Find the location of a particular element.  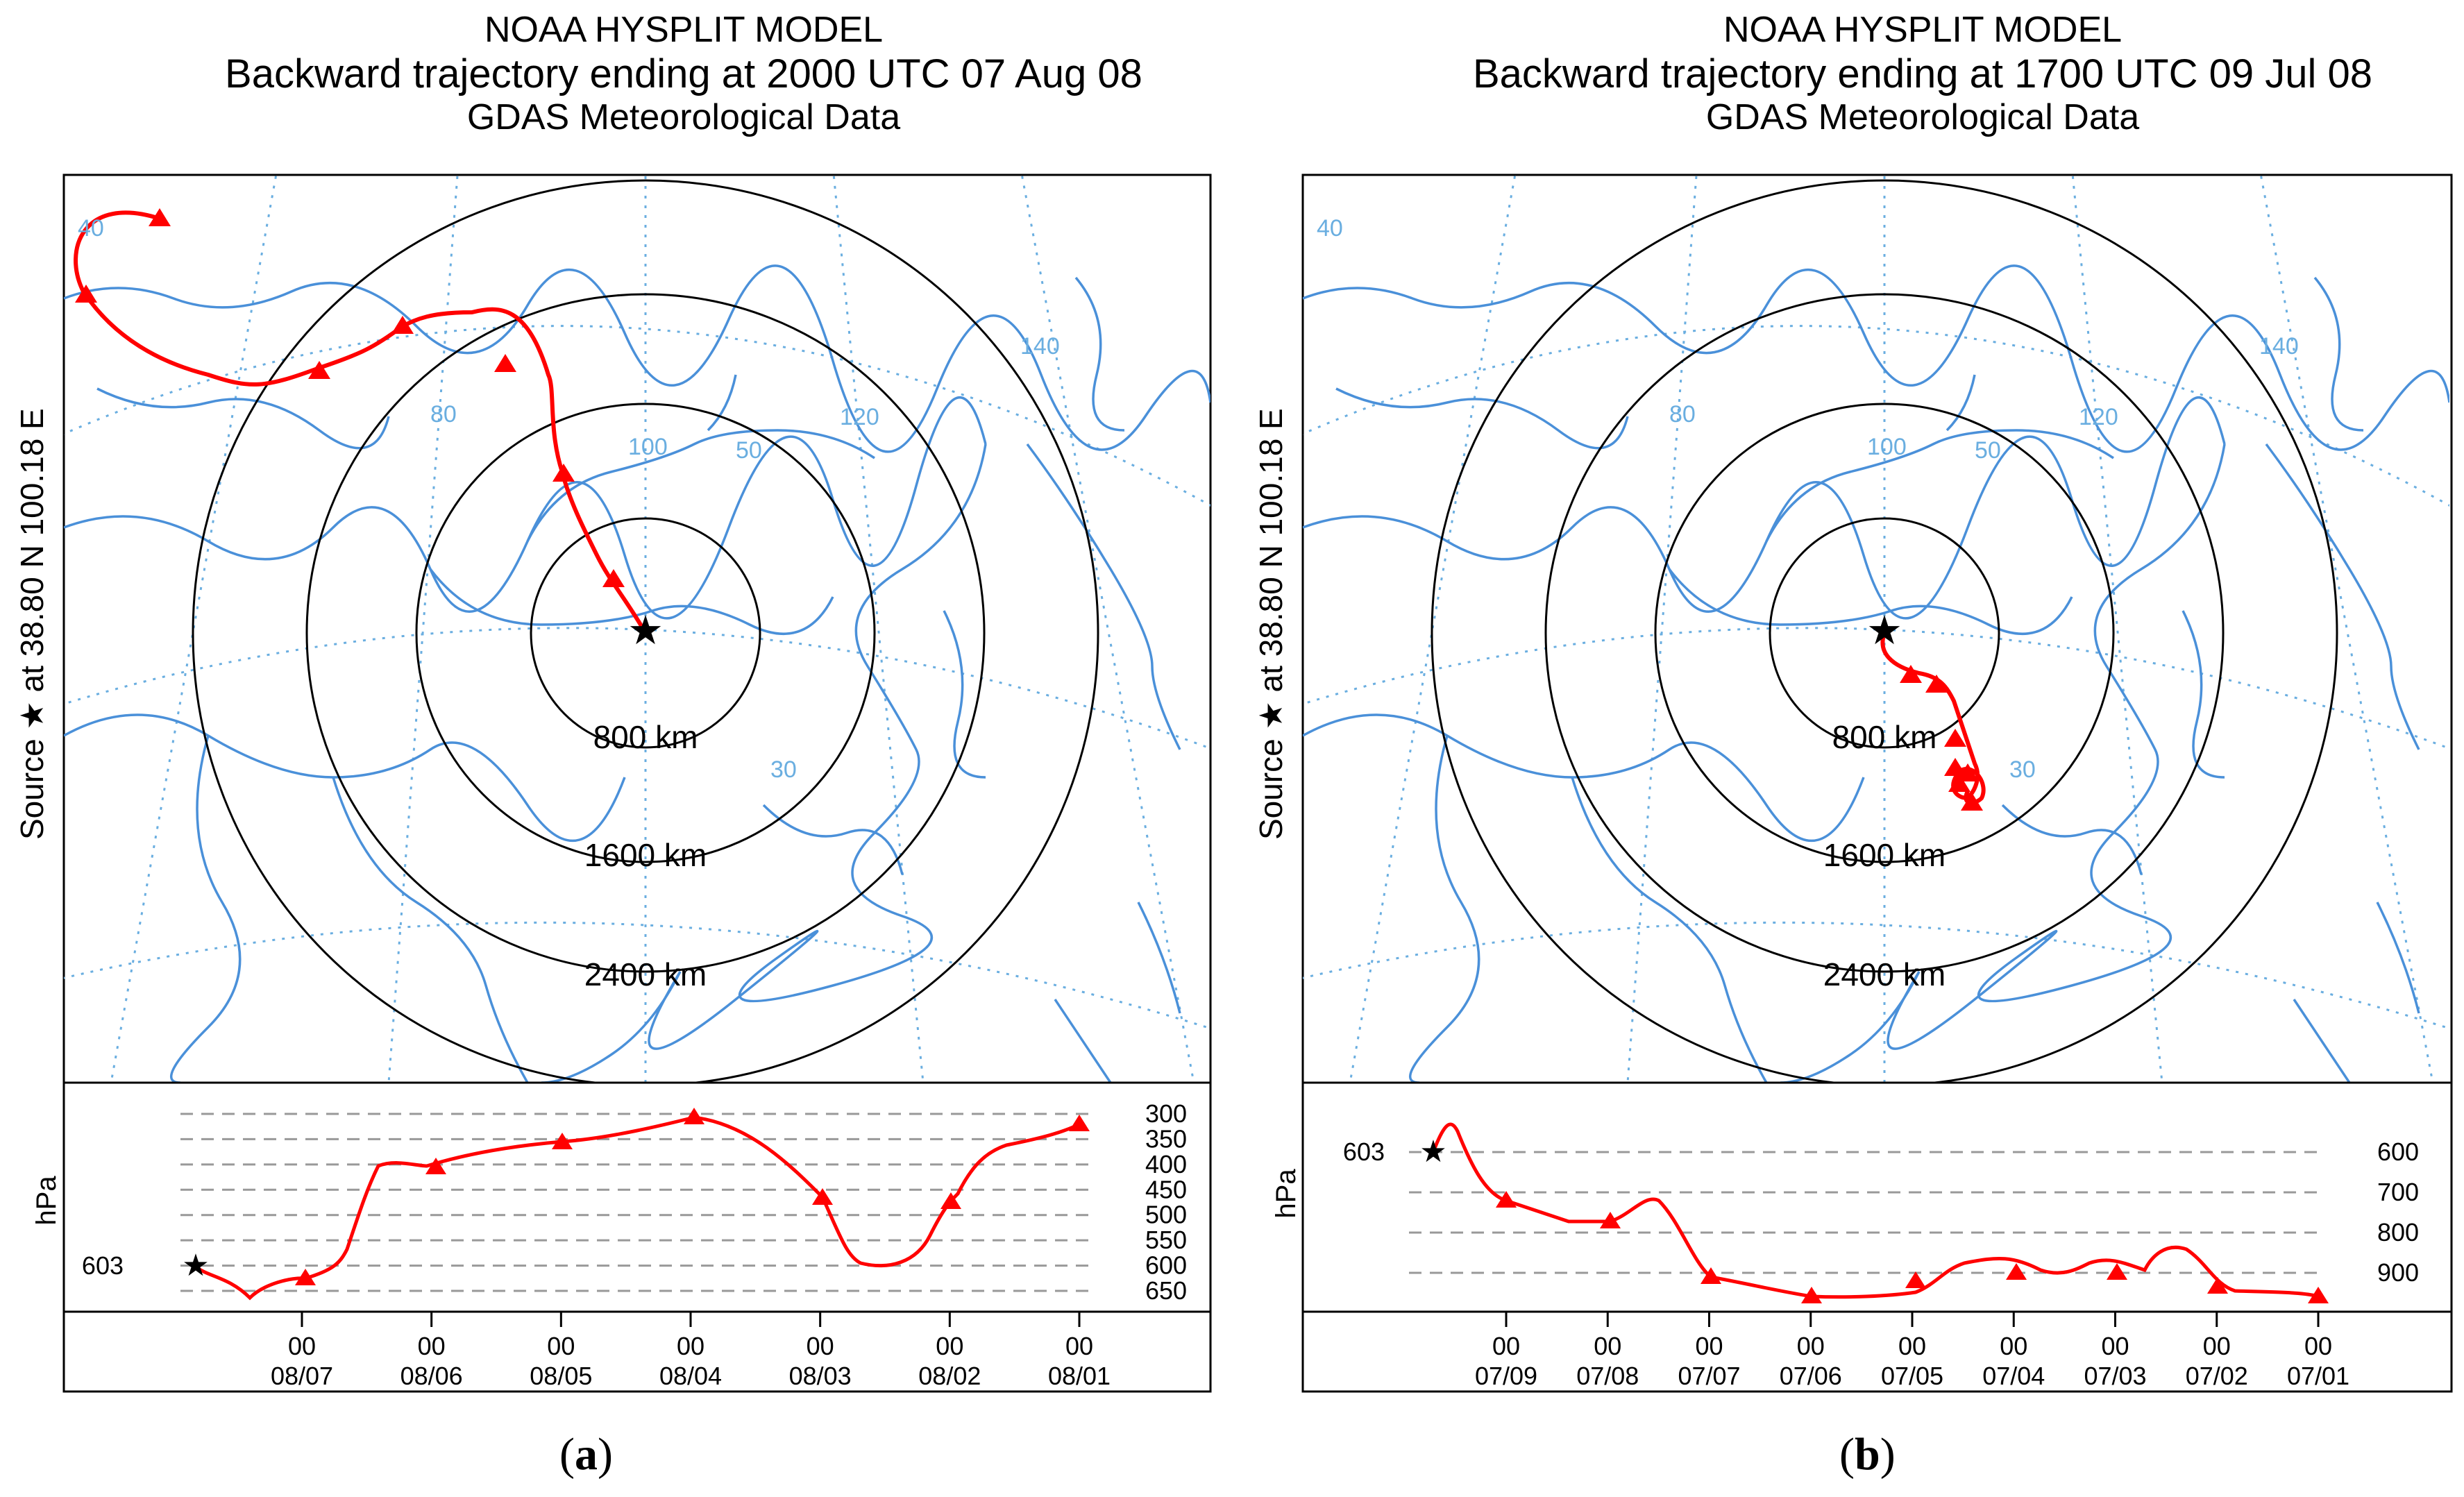

time-tick-date: 07/02 is located at coordinates (2217, 1376).